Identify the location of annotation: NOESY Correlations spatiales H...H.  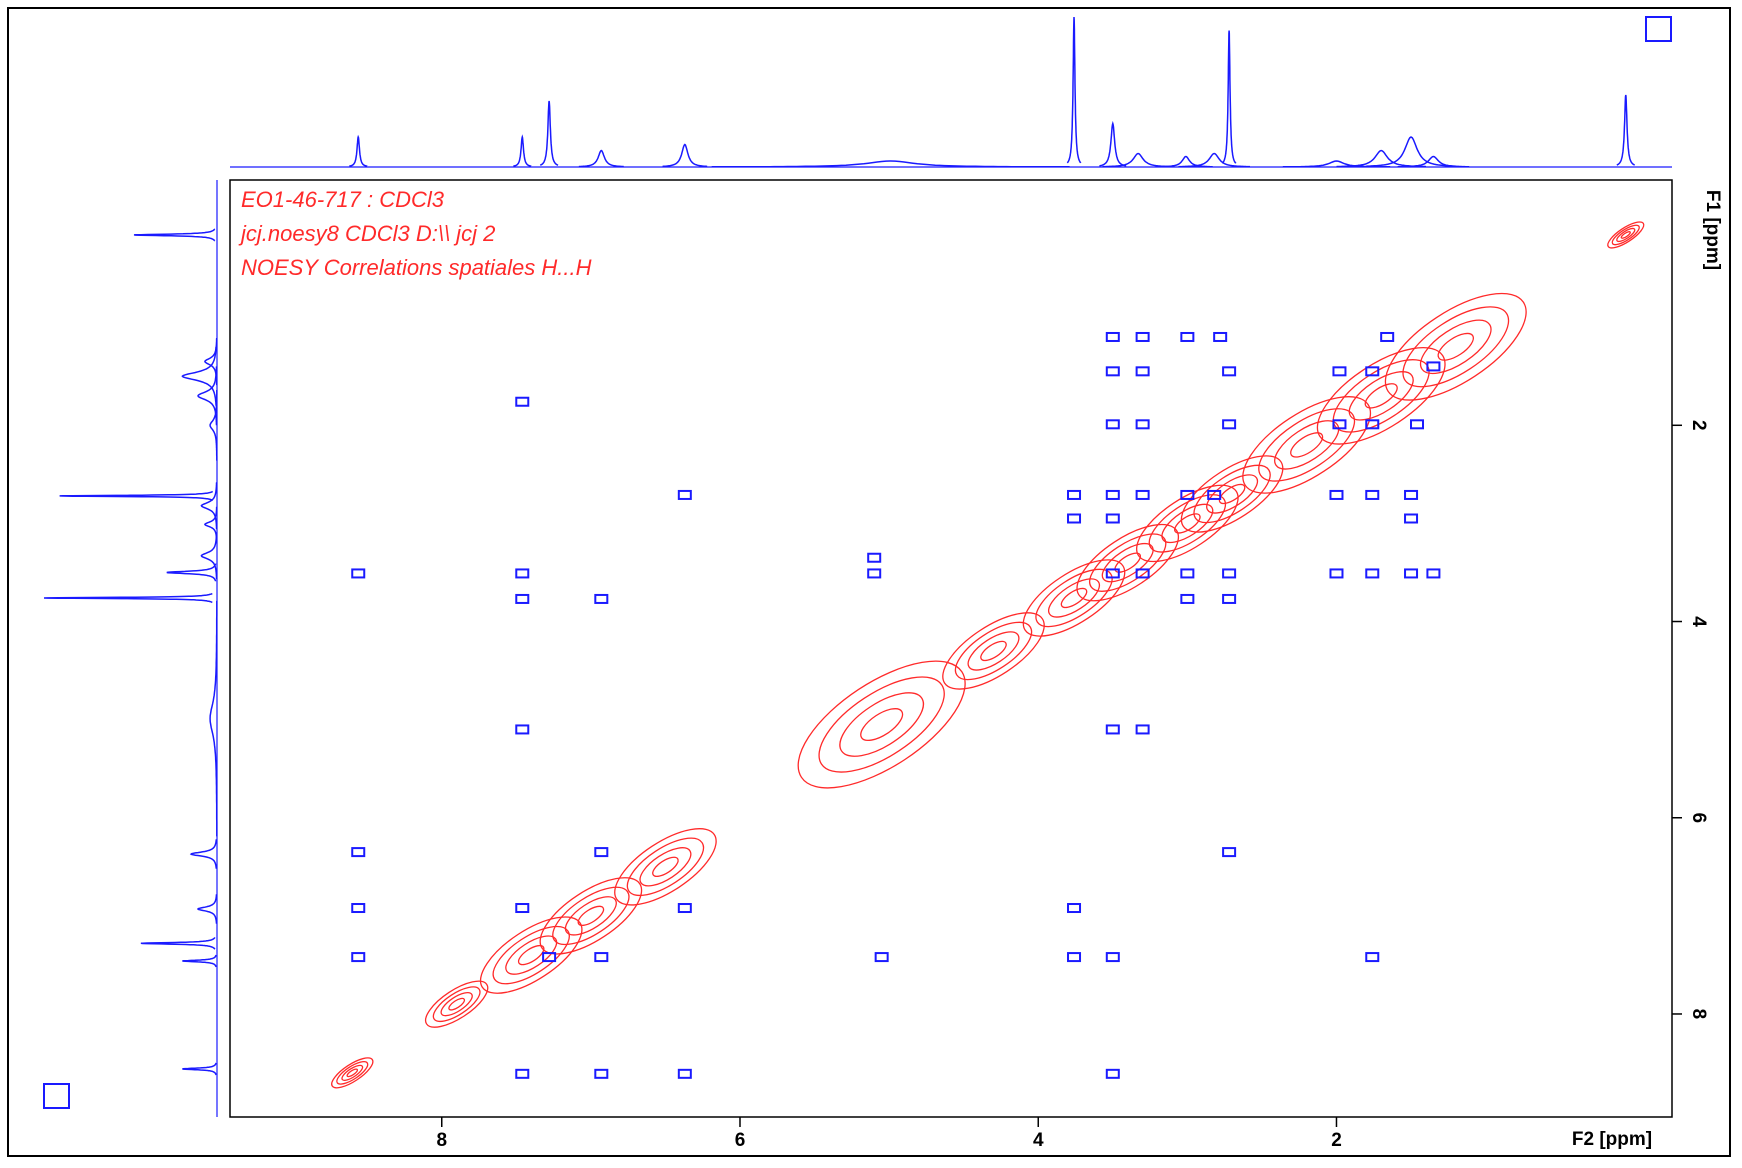
(416, 267).